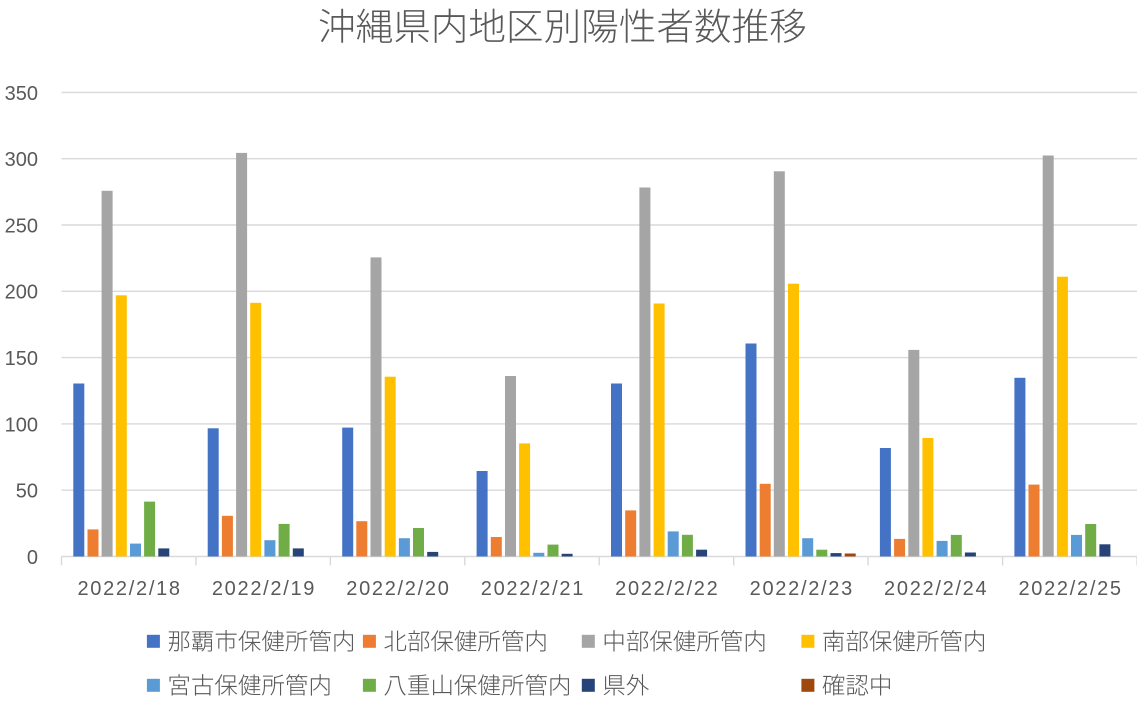 This screenshot has width=1137, height=708. Describe the element at coordinates (1070, 589) in the screenshot. I see `svg-text: 2022/2/25` at that location.